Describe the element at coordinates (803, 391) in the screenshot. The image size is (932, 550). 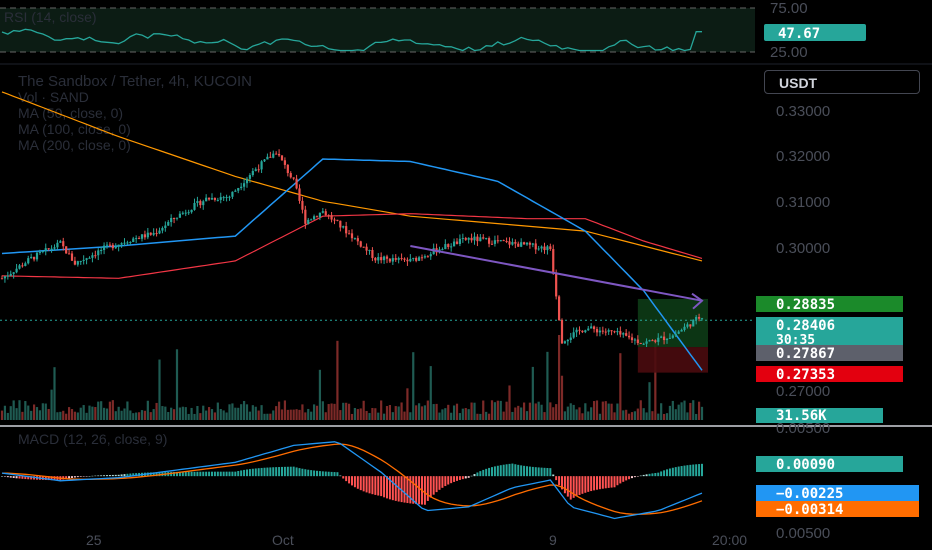
I see `price-tick: 0.27000` at that location.